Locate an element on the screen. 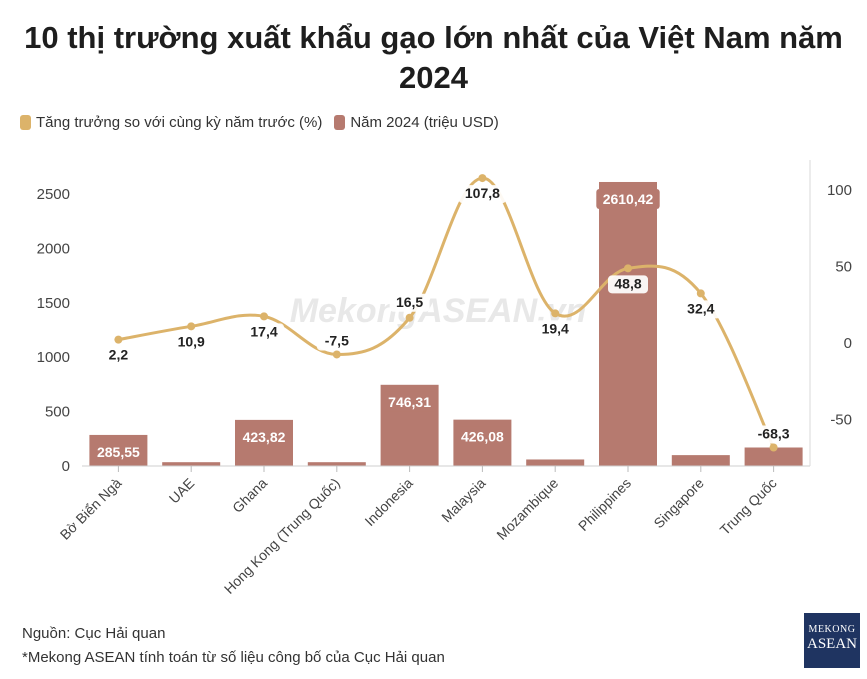  growth-value-label: -7,5 is located at coordinates (337, 340).